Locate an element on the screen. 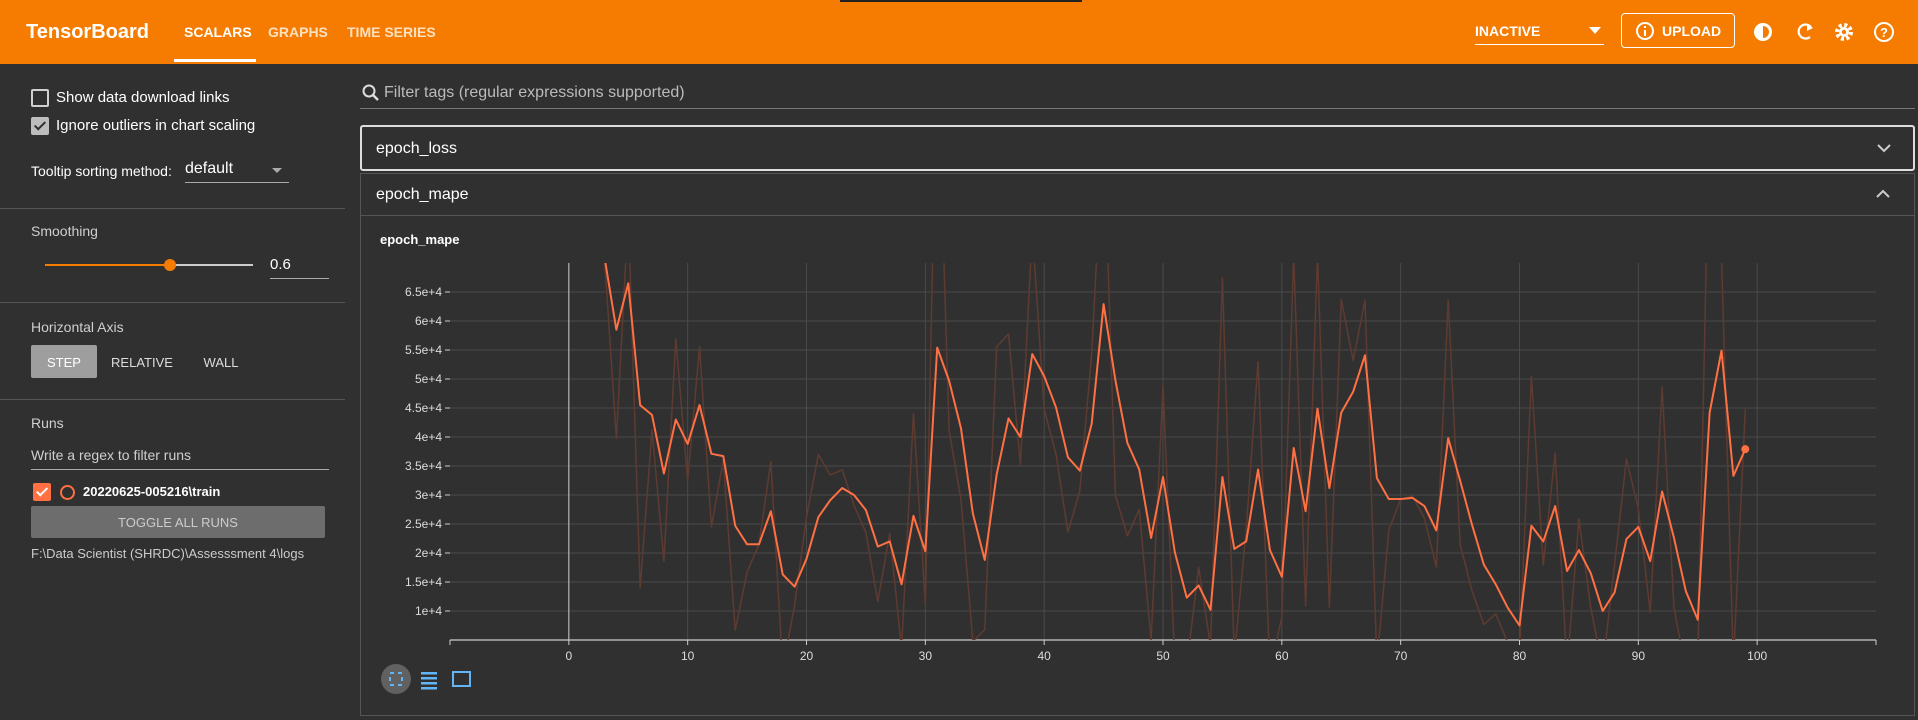 The image size is (1918, 720). top-strip is located at coordinates (961, 1).